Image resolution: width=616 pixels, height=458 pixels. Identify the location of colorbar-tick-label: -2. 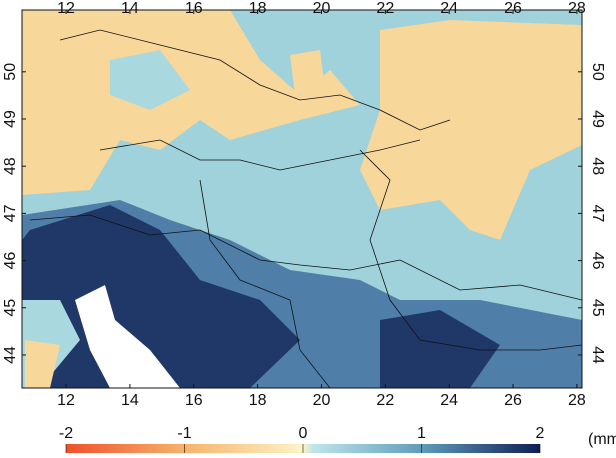
(66, 433).